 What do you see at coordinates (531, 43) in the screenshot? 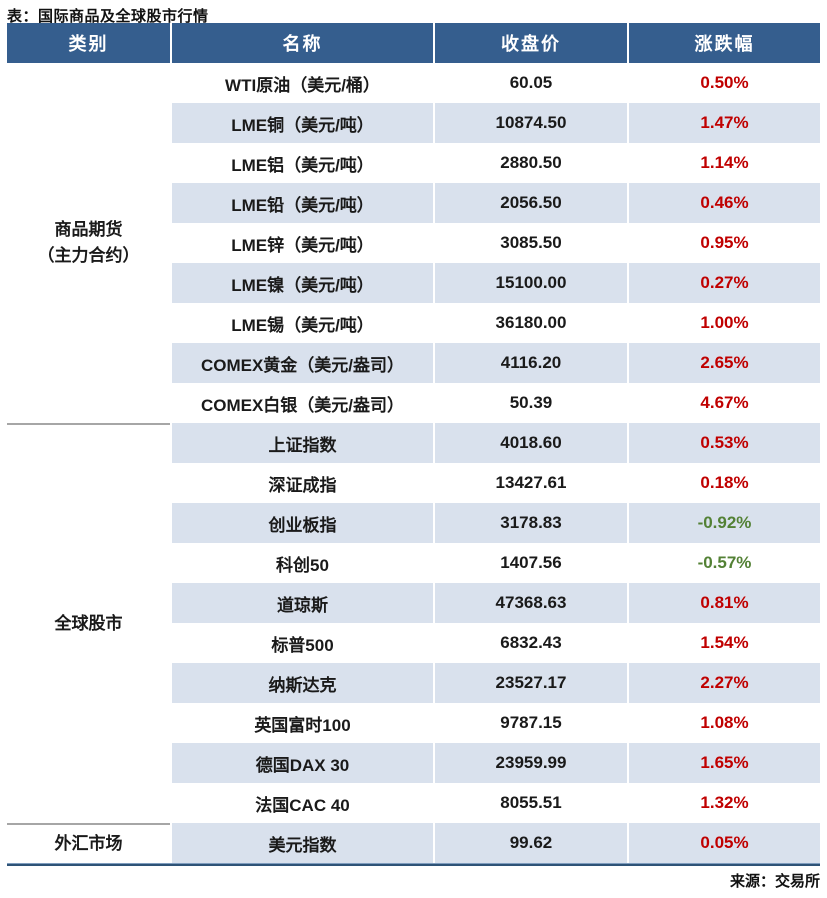
I see `header-close: 收盘价` at bounding box center [531, 43].